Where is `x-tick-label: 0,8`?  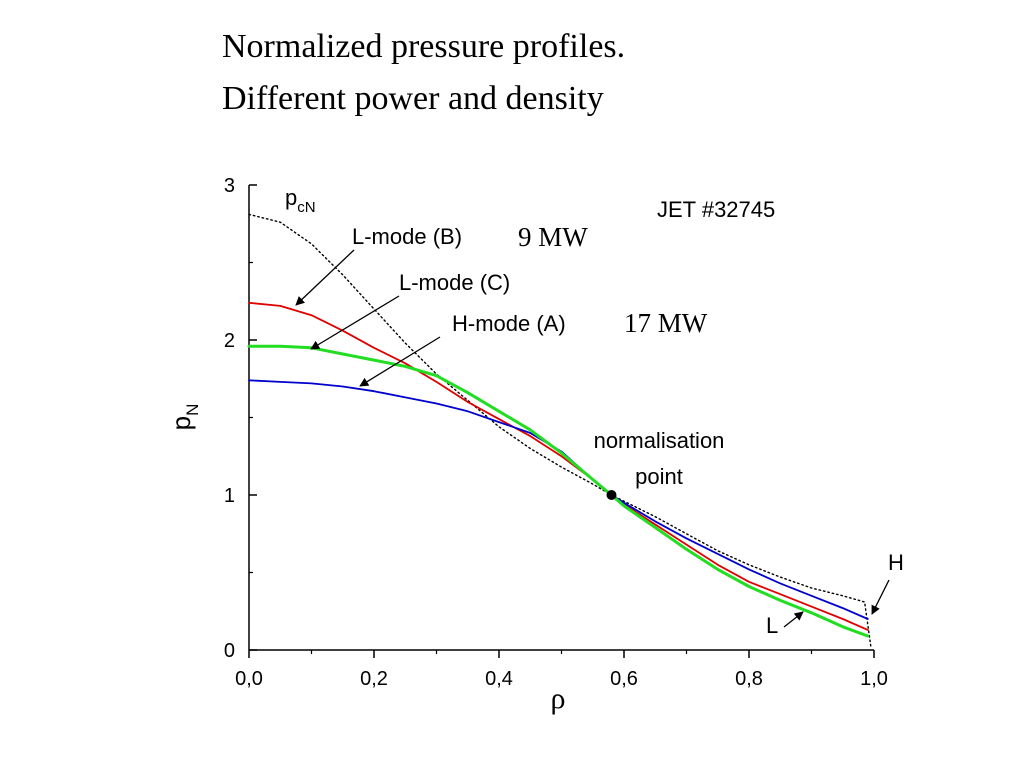 x-tick-label: 0,8 is located at coordinates (749, 679).